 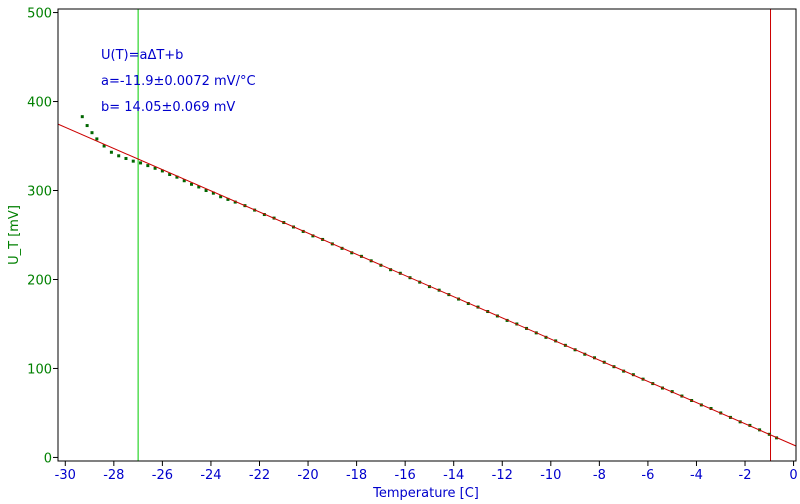 What do you see at coordinates (502, 475) in the screenshot?
I see `x-tick-label: -12` at bounding box center [502, 475].